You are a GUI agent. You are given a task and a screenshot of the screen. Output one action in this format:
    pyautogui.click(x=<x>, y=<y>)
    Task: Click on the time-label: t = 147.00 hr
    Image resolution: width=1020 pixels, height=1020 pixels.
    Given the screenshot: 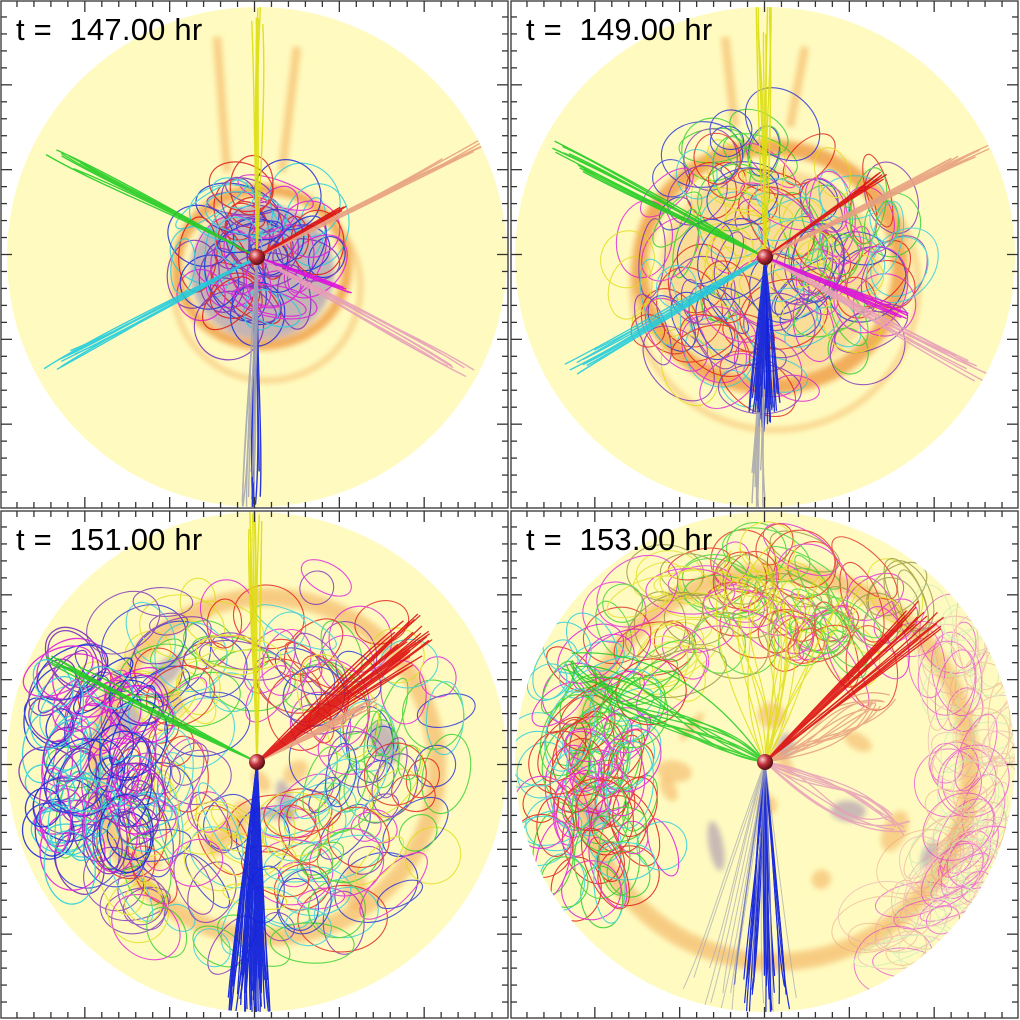 What is the action you would take?
    pyautogui.click(x=109, y=29)
    